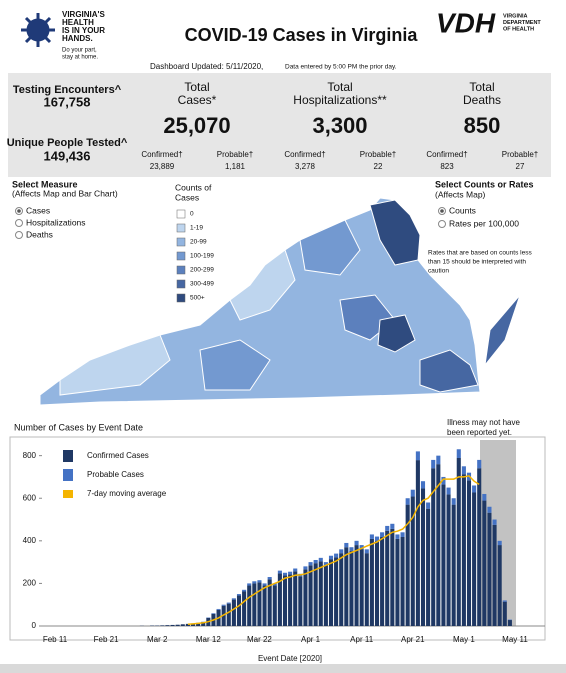  What do you see at coordinates (362, 639) in the screenshot?
I see `x-tick-label: Apr 11` at bounding box center [362, 639].